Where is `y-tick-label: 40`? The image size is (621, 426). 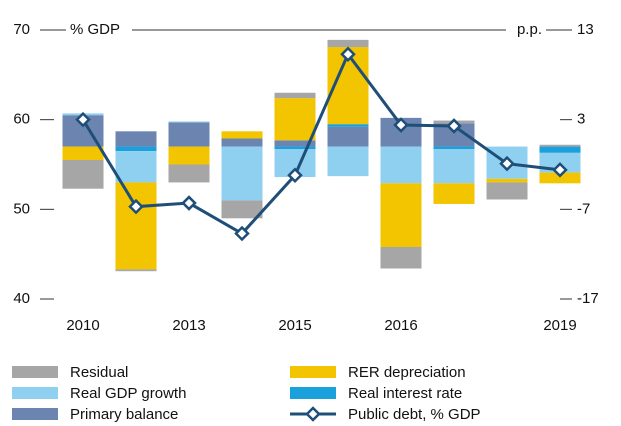
y-tick-label: 40 is located at coordinates (21, 298).